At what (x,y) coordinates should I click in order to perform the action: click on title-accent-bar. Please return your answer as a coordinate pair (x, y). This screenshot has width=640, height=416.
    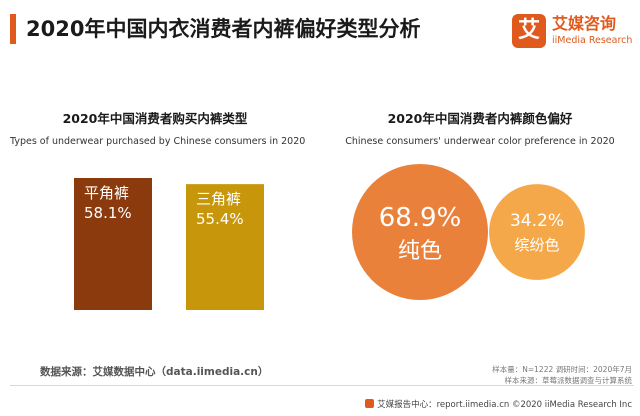
    Looking at the image, I should click on (13, 29).